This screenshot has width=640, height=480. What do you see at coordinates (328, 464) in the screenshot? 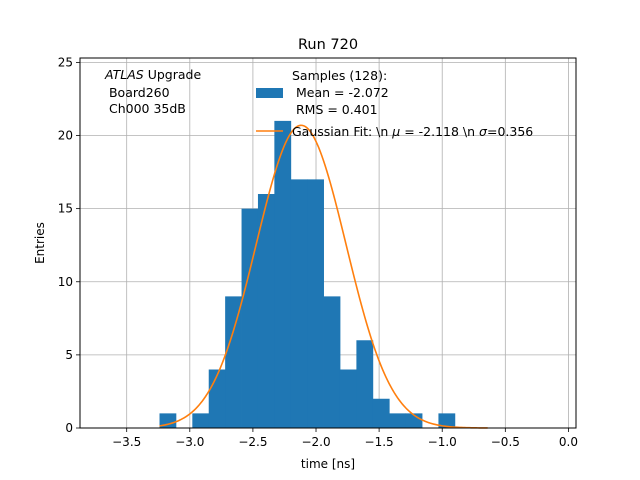
I see `x-axis-label: time [ns]` at bounding box center [328, 464].